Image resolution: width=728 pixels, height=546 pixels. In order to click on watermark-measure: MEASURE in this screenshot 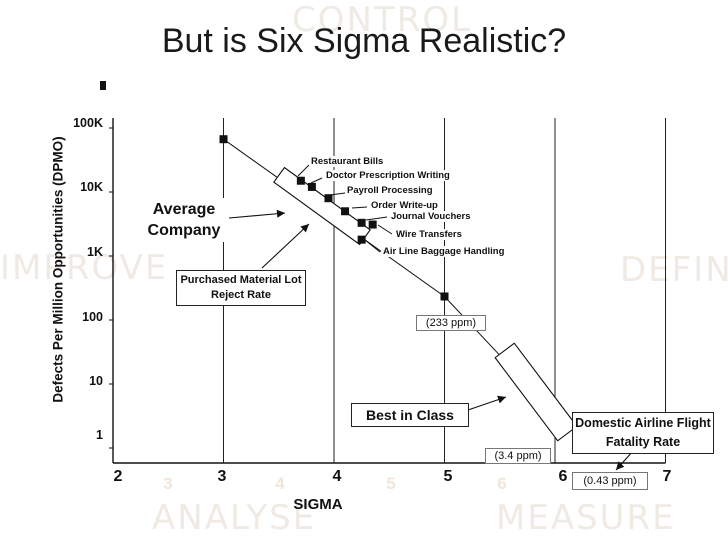, I will do `click(586, 518)`.